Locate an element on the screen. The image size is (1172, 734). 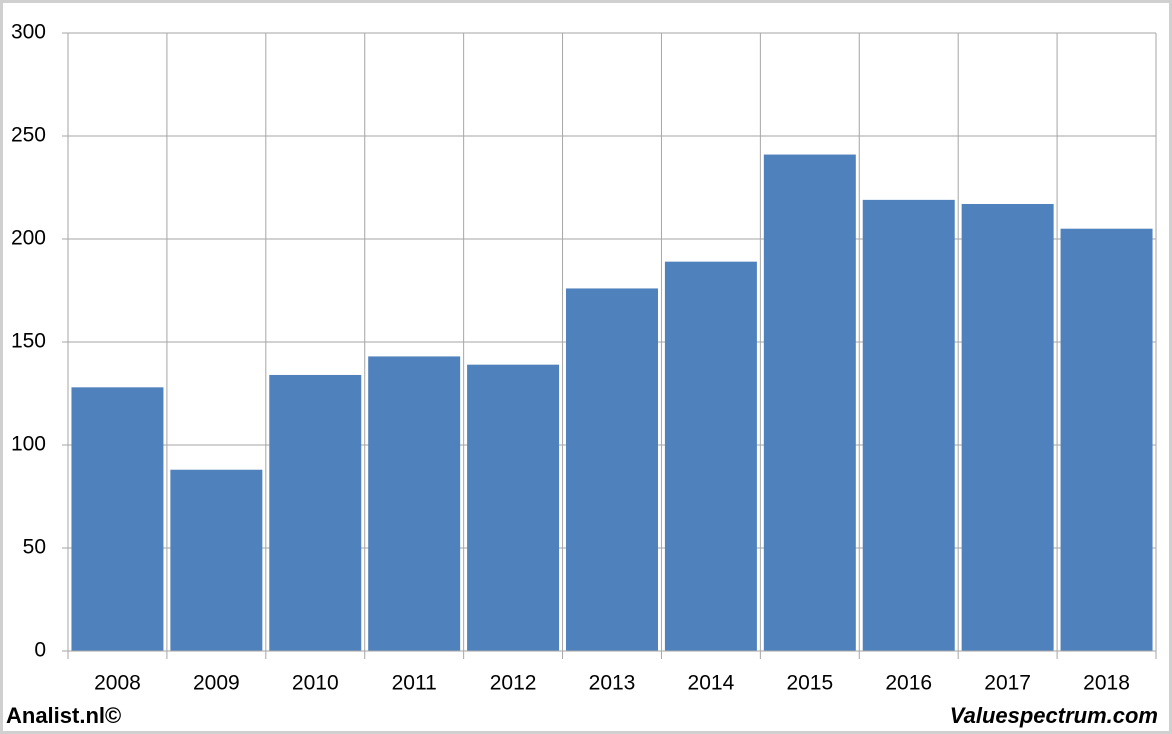
x-tick-label: 2015 is located at coordinates (809, 683).